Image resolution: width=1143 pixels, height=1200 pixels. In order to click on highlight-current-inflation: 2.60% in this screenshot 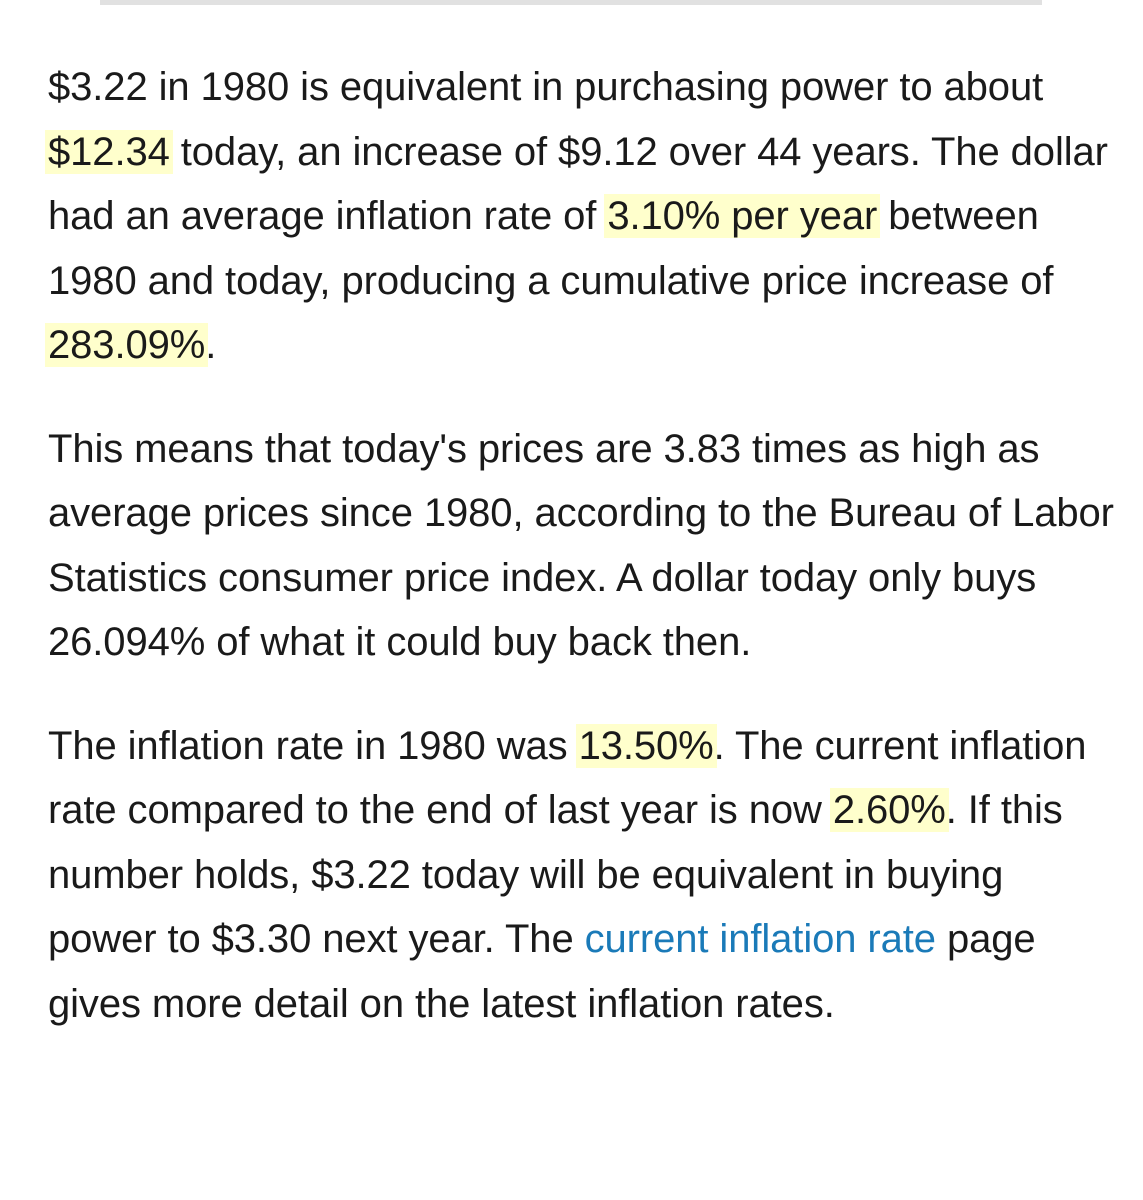, I will do `click(889, 810)`.